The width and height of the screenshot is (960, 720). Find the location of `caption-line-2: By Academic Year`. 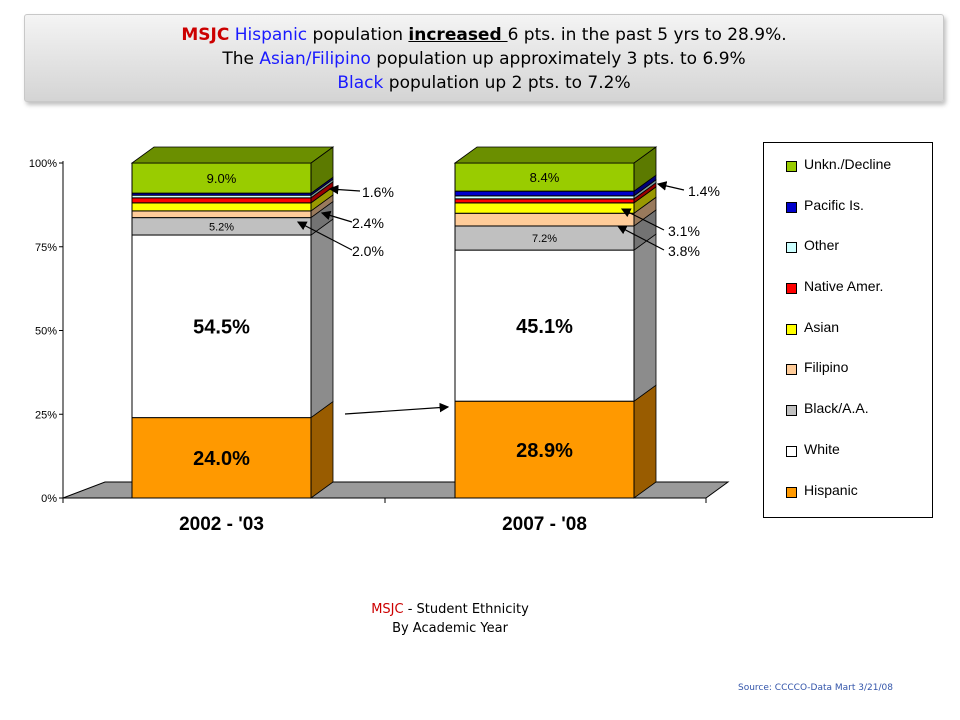

caption-line-2: By Academic Year is located at coordinates (450, 628).